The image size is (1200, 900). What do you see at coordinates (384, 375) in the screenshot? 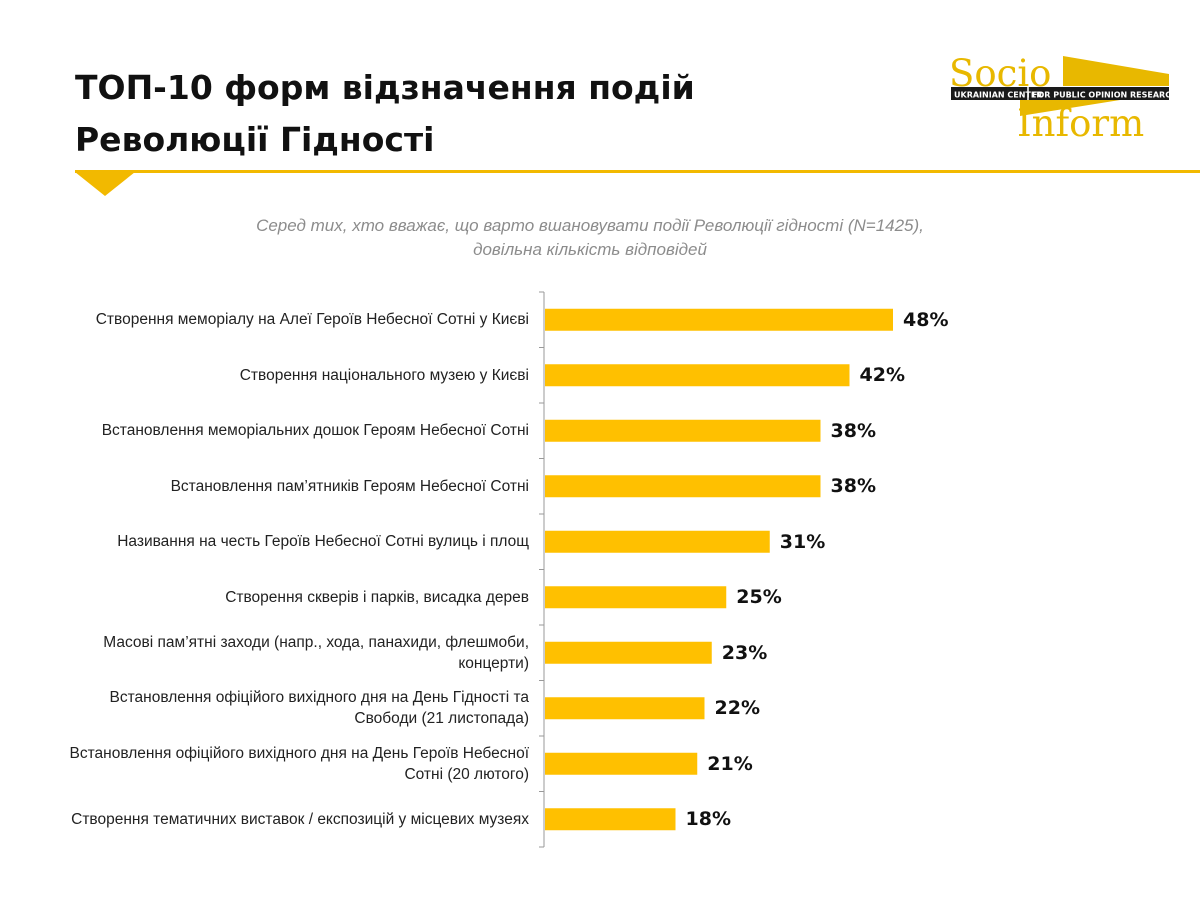
I see `category-label-2: Створення національного музею у Києві` at bounding box center [384, 375].